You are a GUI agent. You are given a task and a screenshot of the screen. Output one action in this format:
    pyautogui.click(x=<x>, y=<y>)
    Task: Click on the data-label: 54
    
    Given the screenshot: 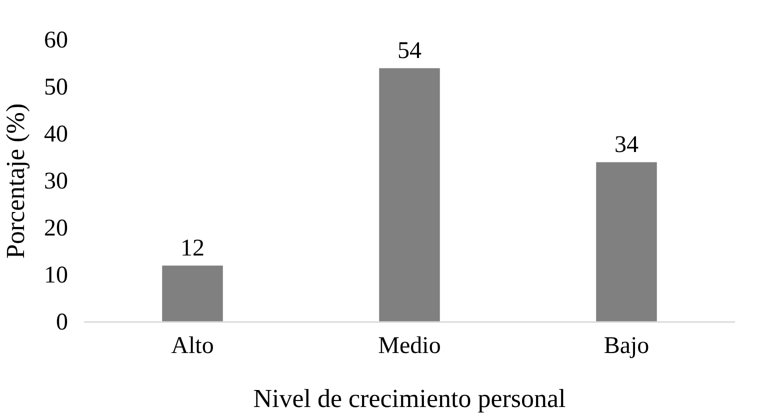 What is the action you would take?
    pyautogui.click(x=410, y=51)
    